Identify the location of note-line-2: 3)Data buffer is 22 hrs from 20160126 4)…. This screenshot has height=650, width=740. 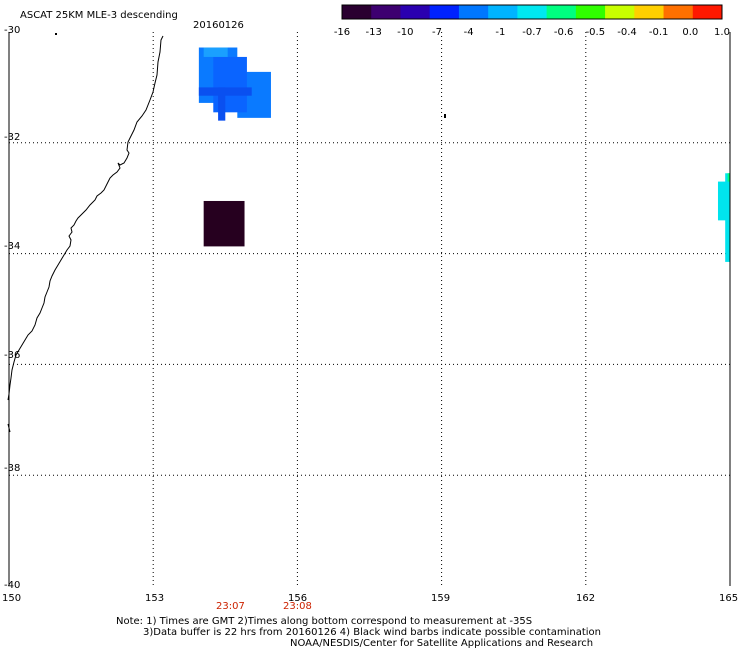
(372, 632).